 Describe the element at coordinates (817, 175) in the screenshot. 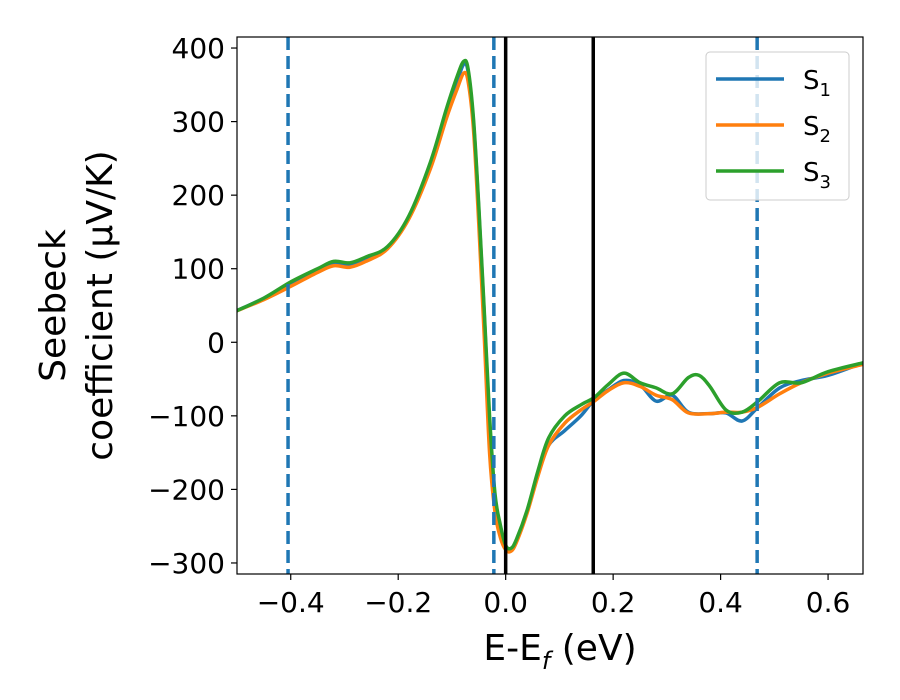

I see `legend-label-s3: S3` at that location.